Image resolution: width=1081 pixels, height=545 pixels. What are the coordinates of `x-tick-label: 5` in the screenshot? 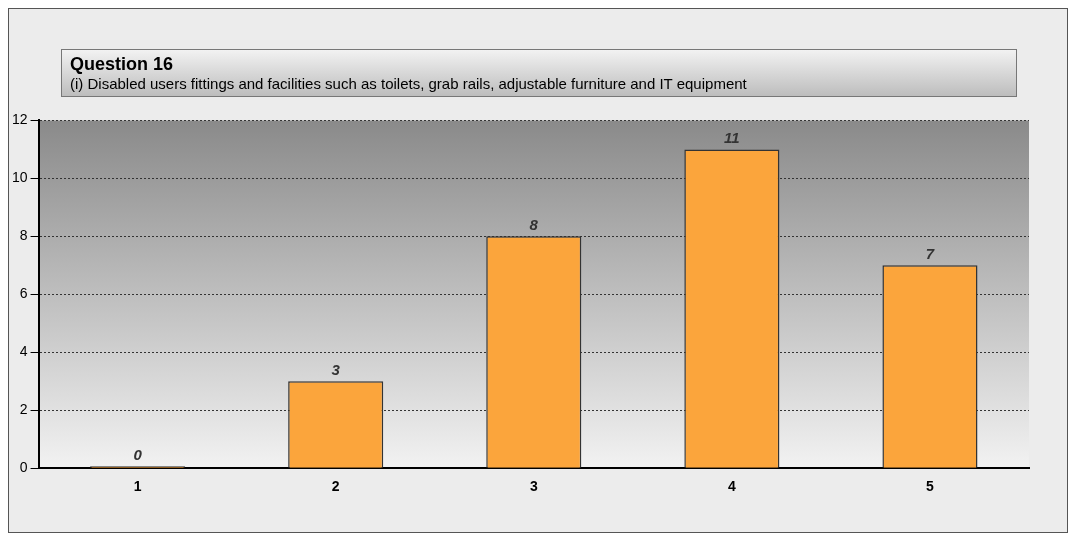 It's located at (930, 486).